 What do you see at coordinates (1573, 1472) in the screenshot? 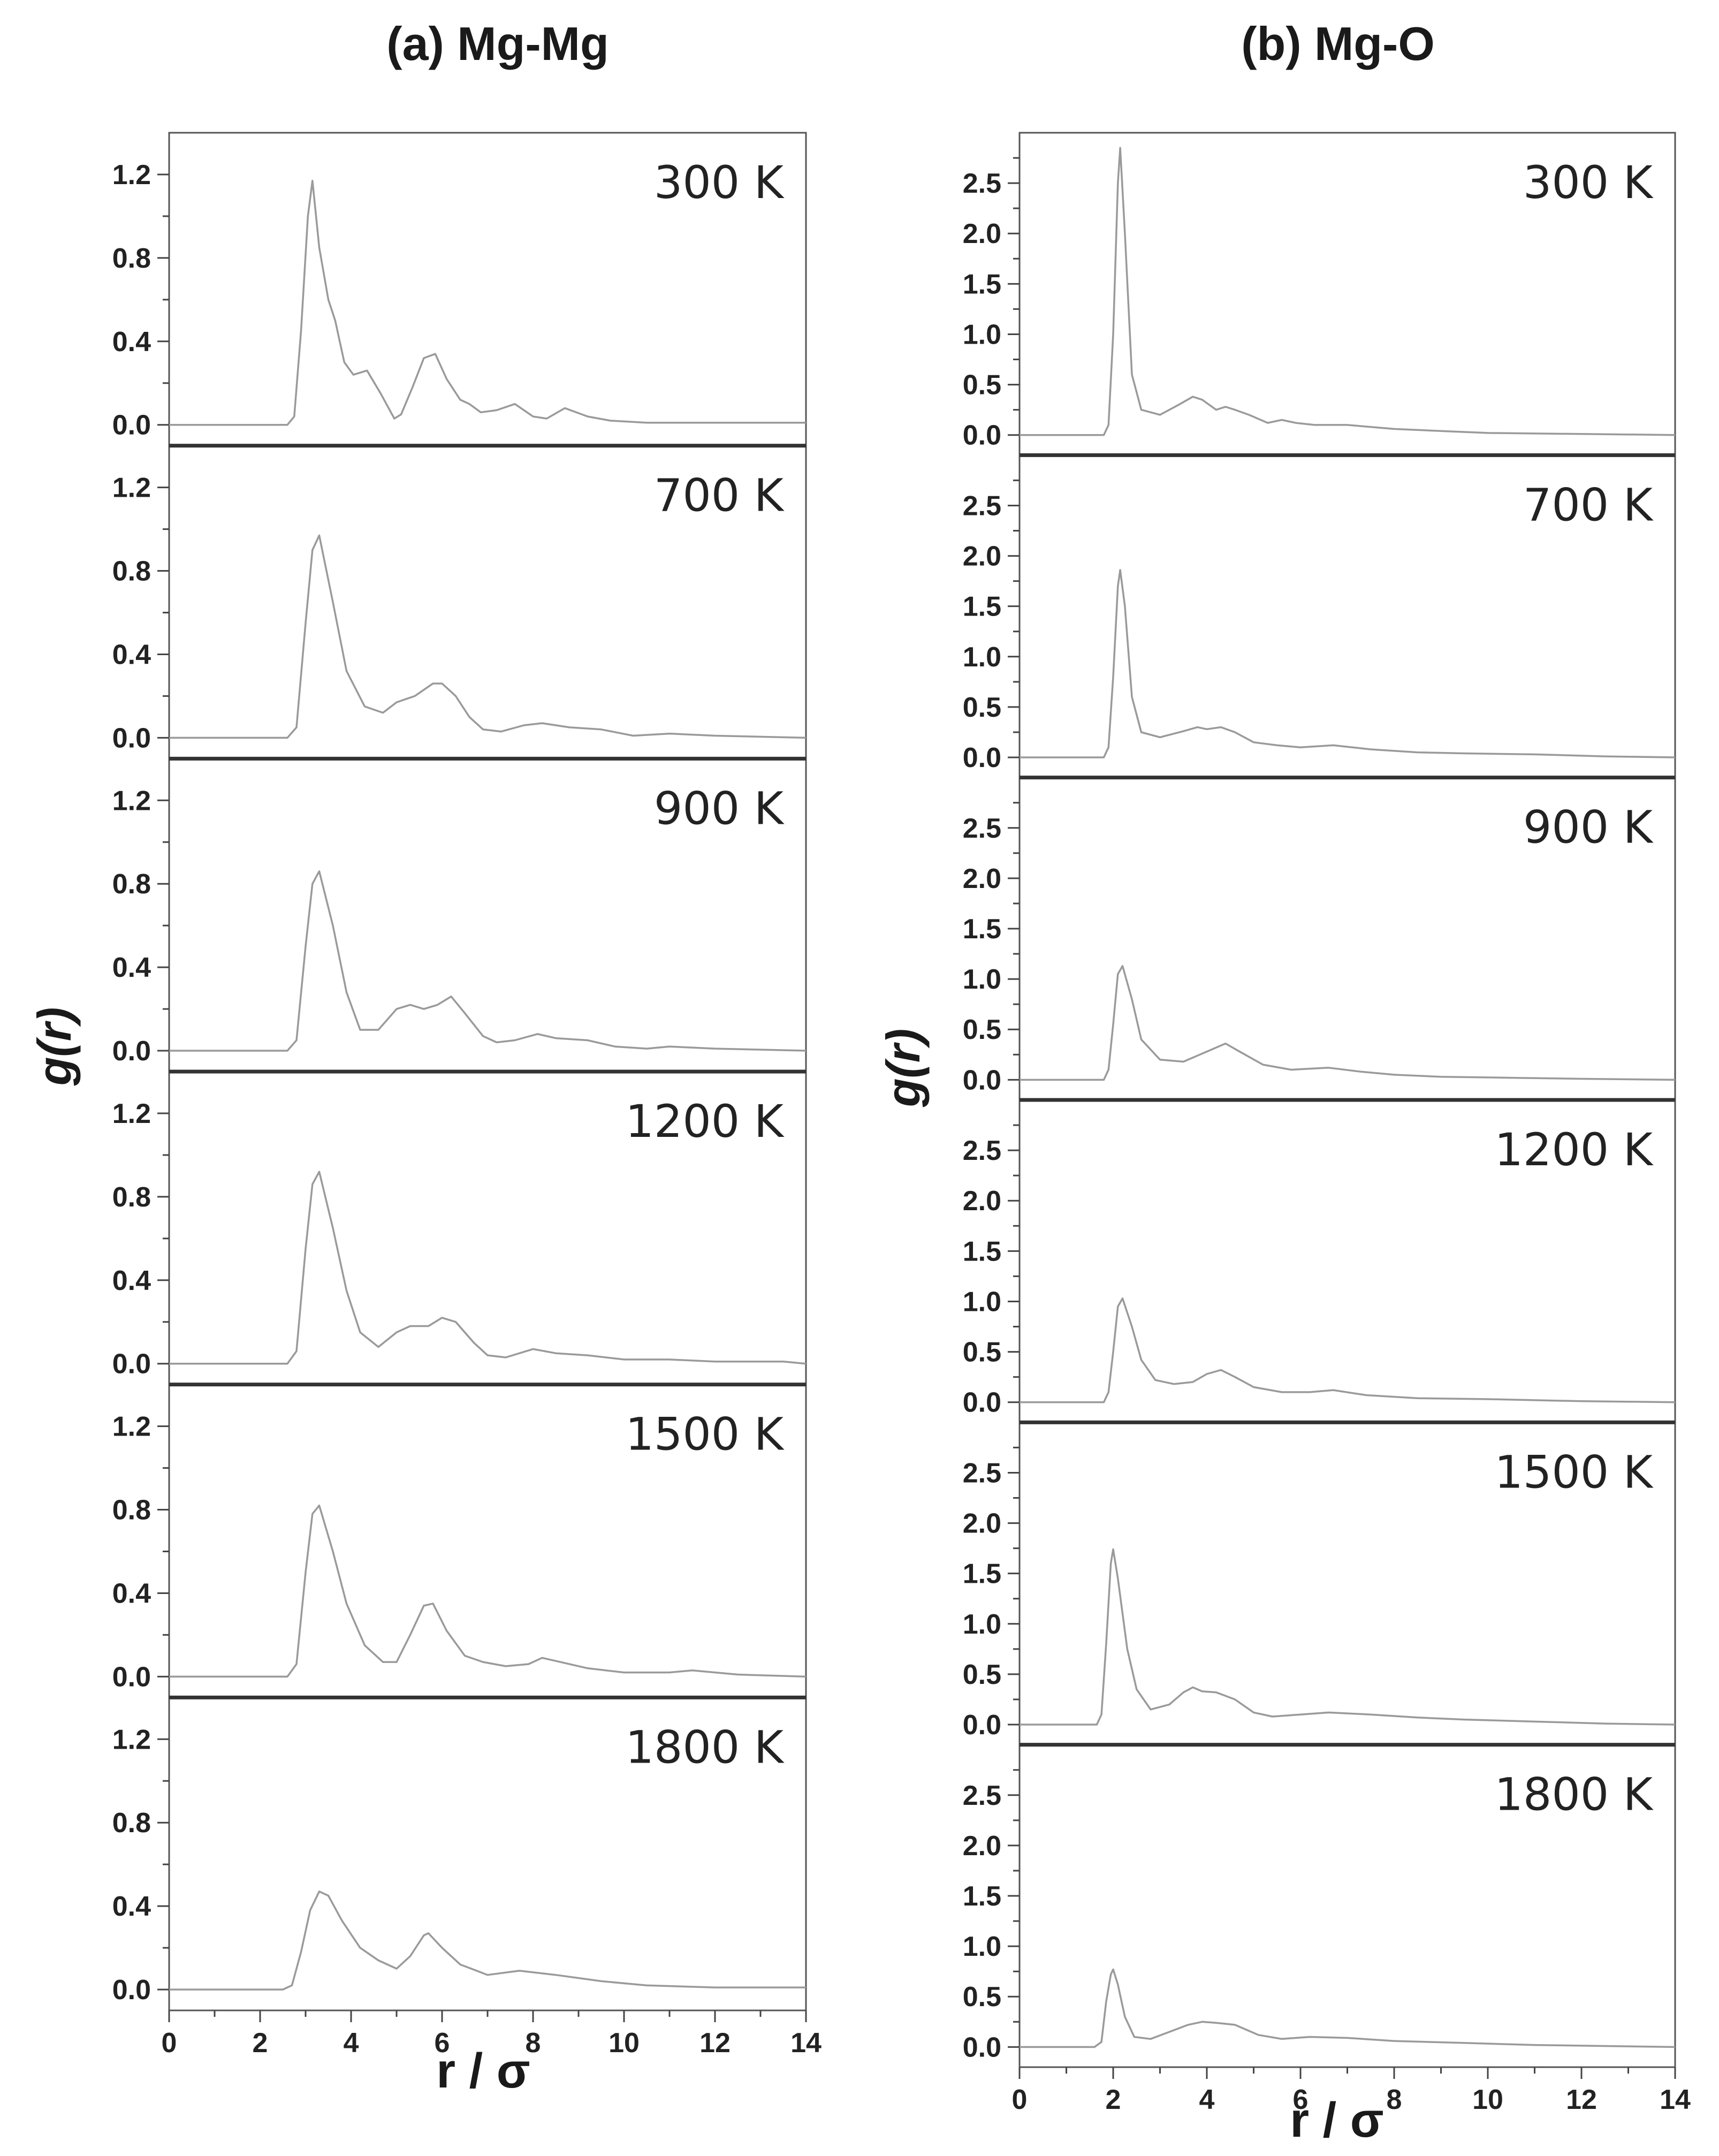
I see `series-label: 1500 K` at bounding box center [1573, 1472].